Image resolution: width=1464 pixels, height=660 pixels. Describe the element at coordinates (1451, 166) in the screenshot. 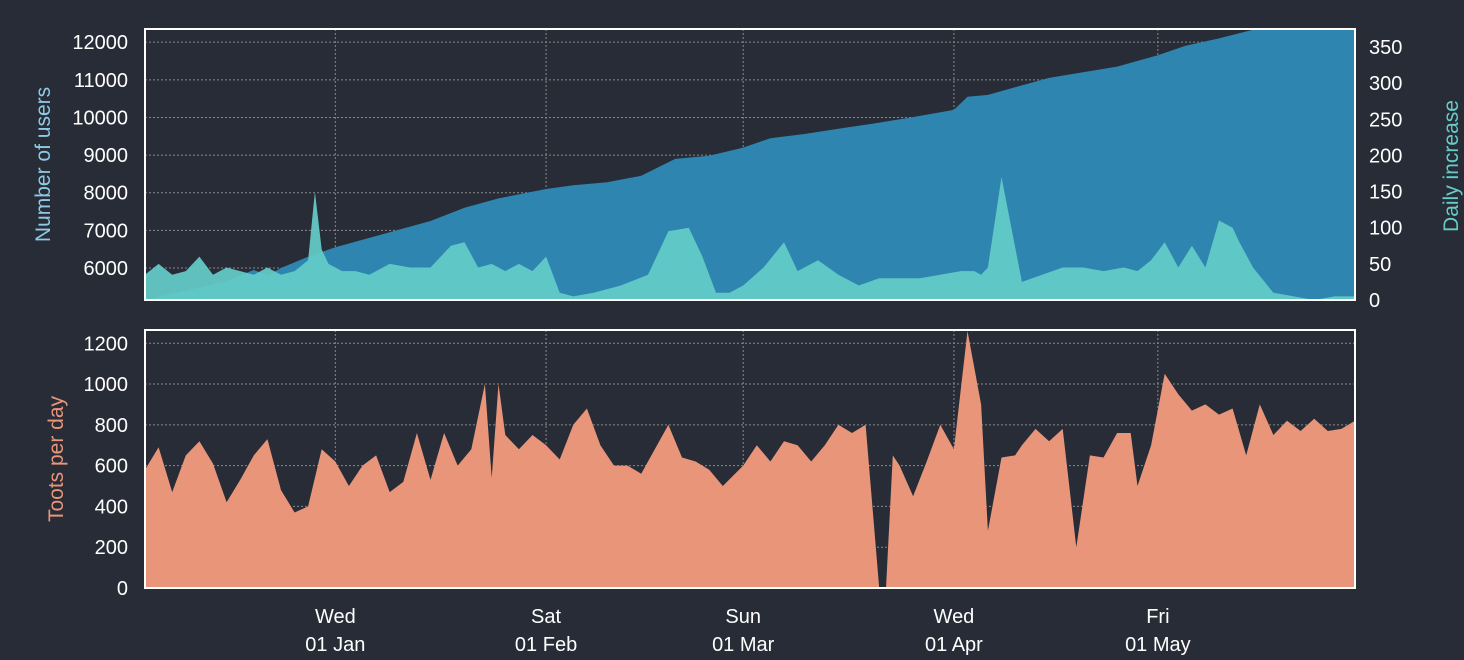

I see `daily-increase-axis-title: Daily increase` at that location.